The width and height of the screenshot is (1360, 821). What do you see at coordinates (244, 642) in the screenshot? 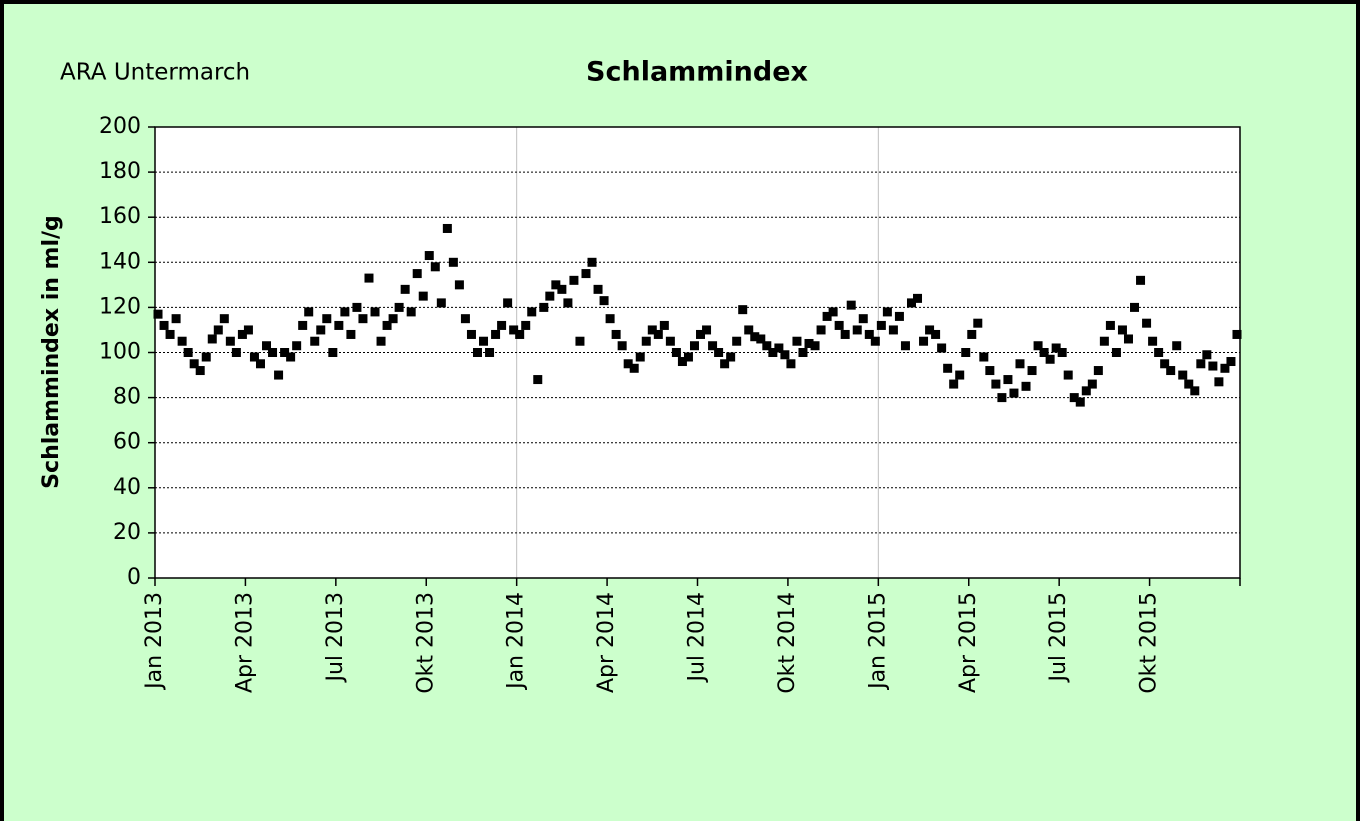
I see `x-tick-label: Apr 2013` at bounding box center [244, 642].